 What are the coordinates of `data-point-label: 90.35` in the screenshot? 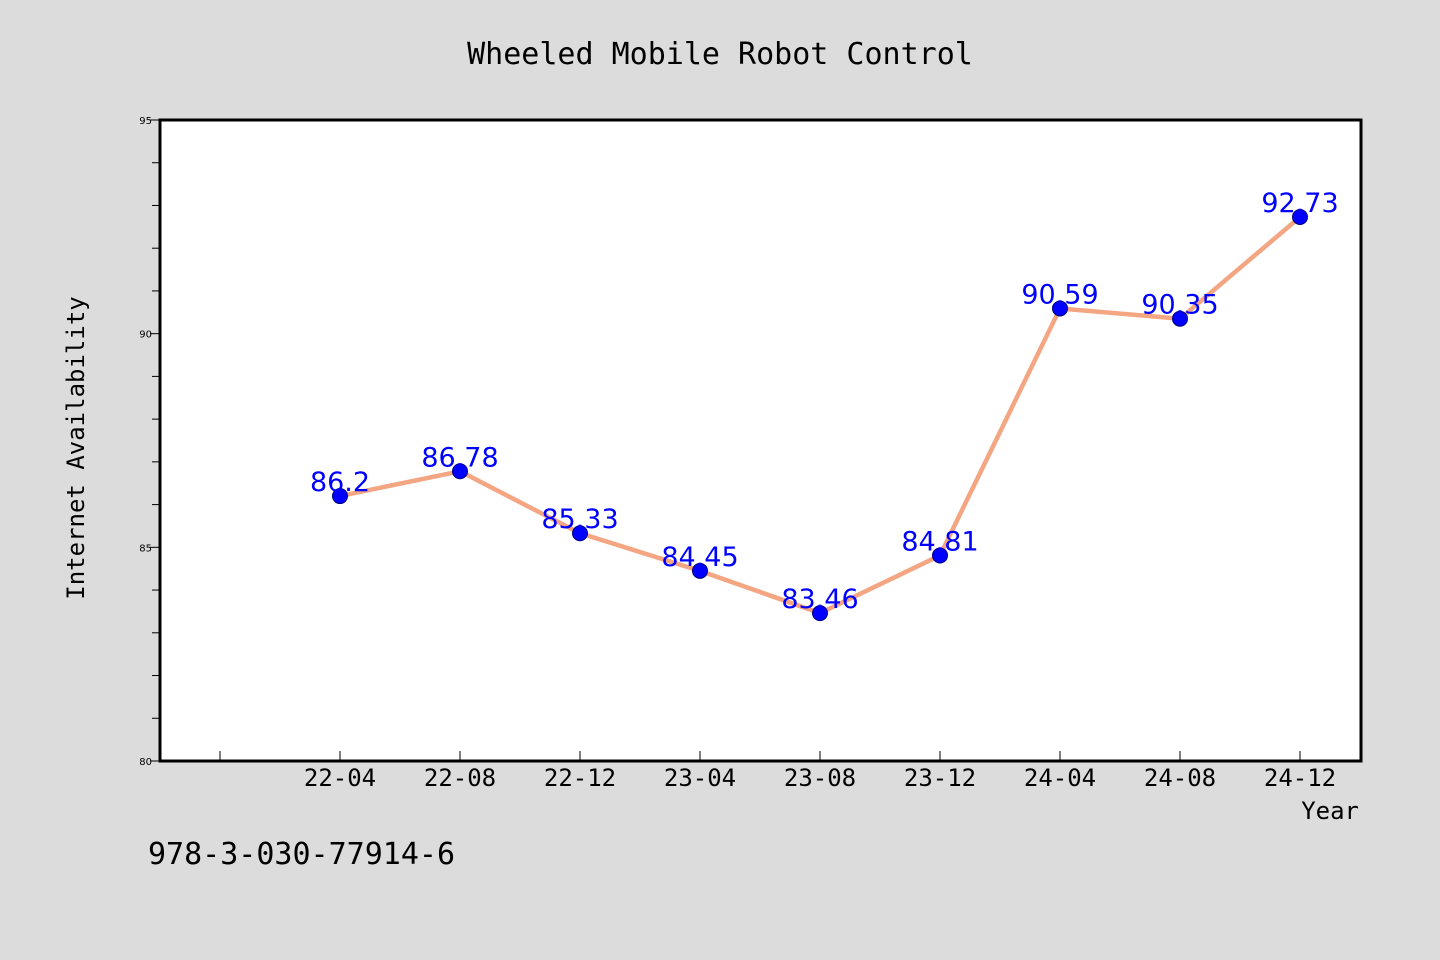 It's located at (1179, 305).